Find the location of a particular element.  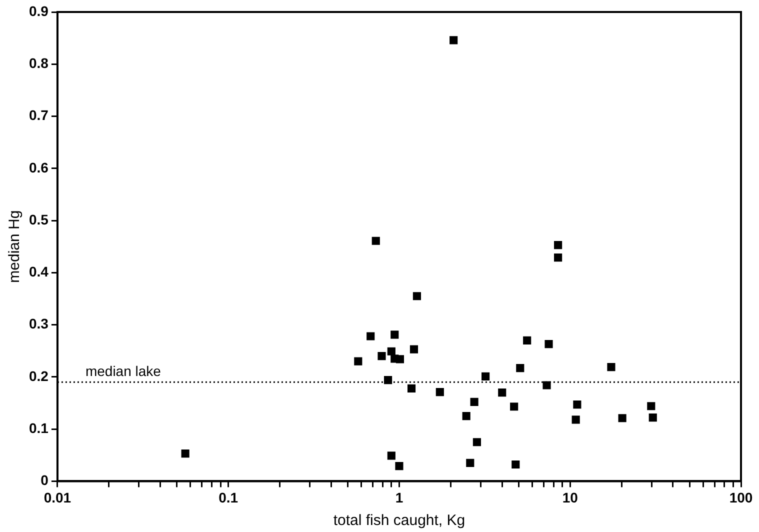

y-tick-label: 0.9 is located at coordinates (38, 10).